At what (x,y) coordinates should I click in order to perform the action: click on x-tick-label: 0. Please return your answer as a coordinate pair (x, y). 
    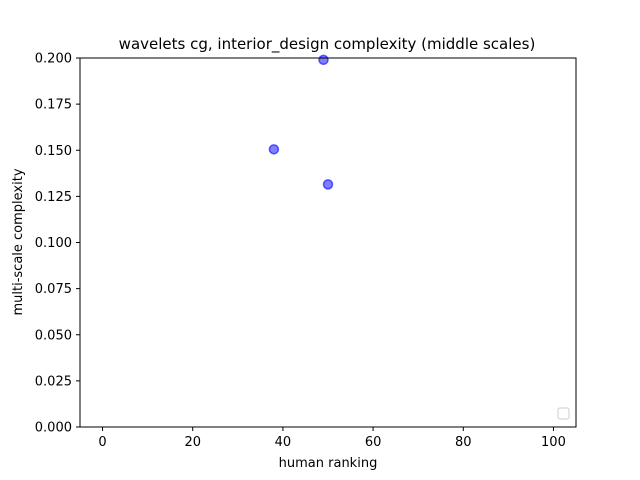
    Looking at the image, I should click on (102, 442).